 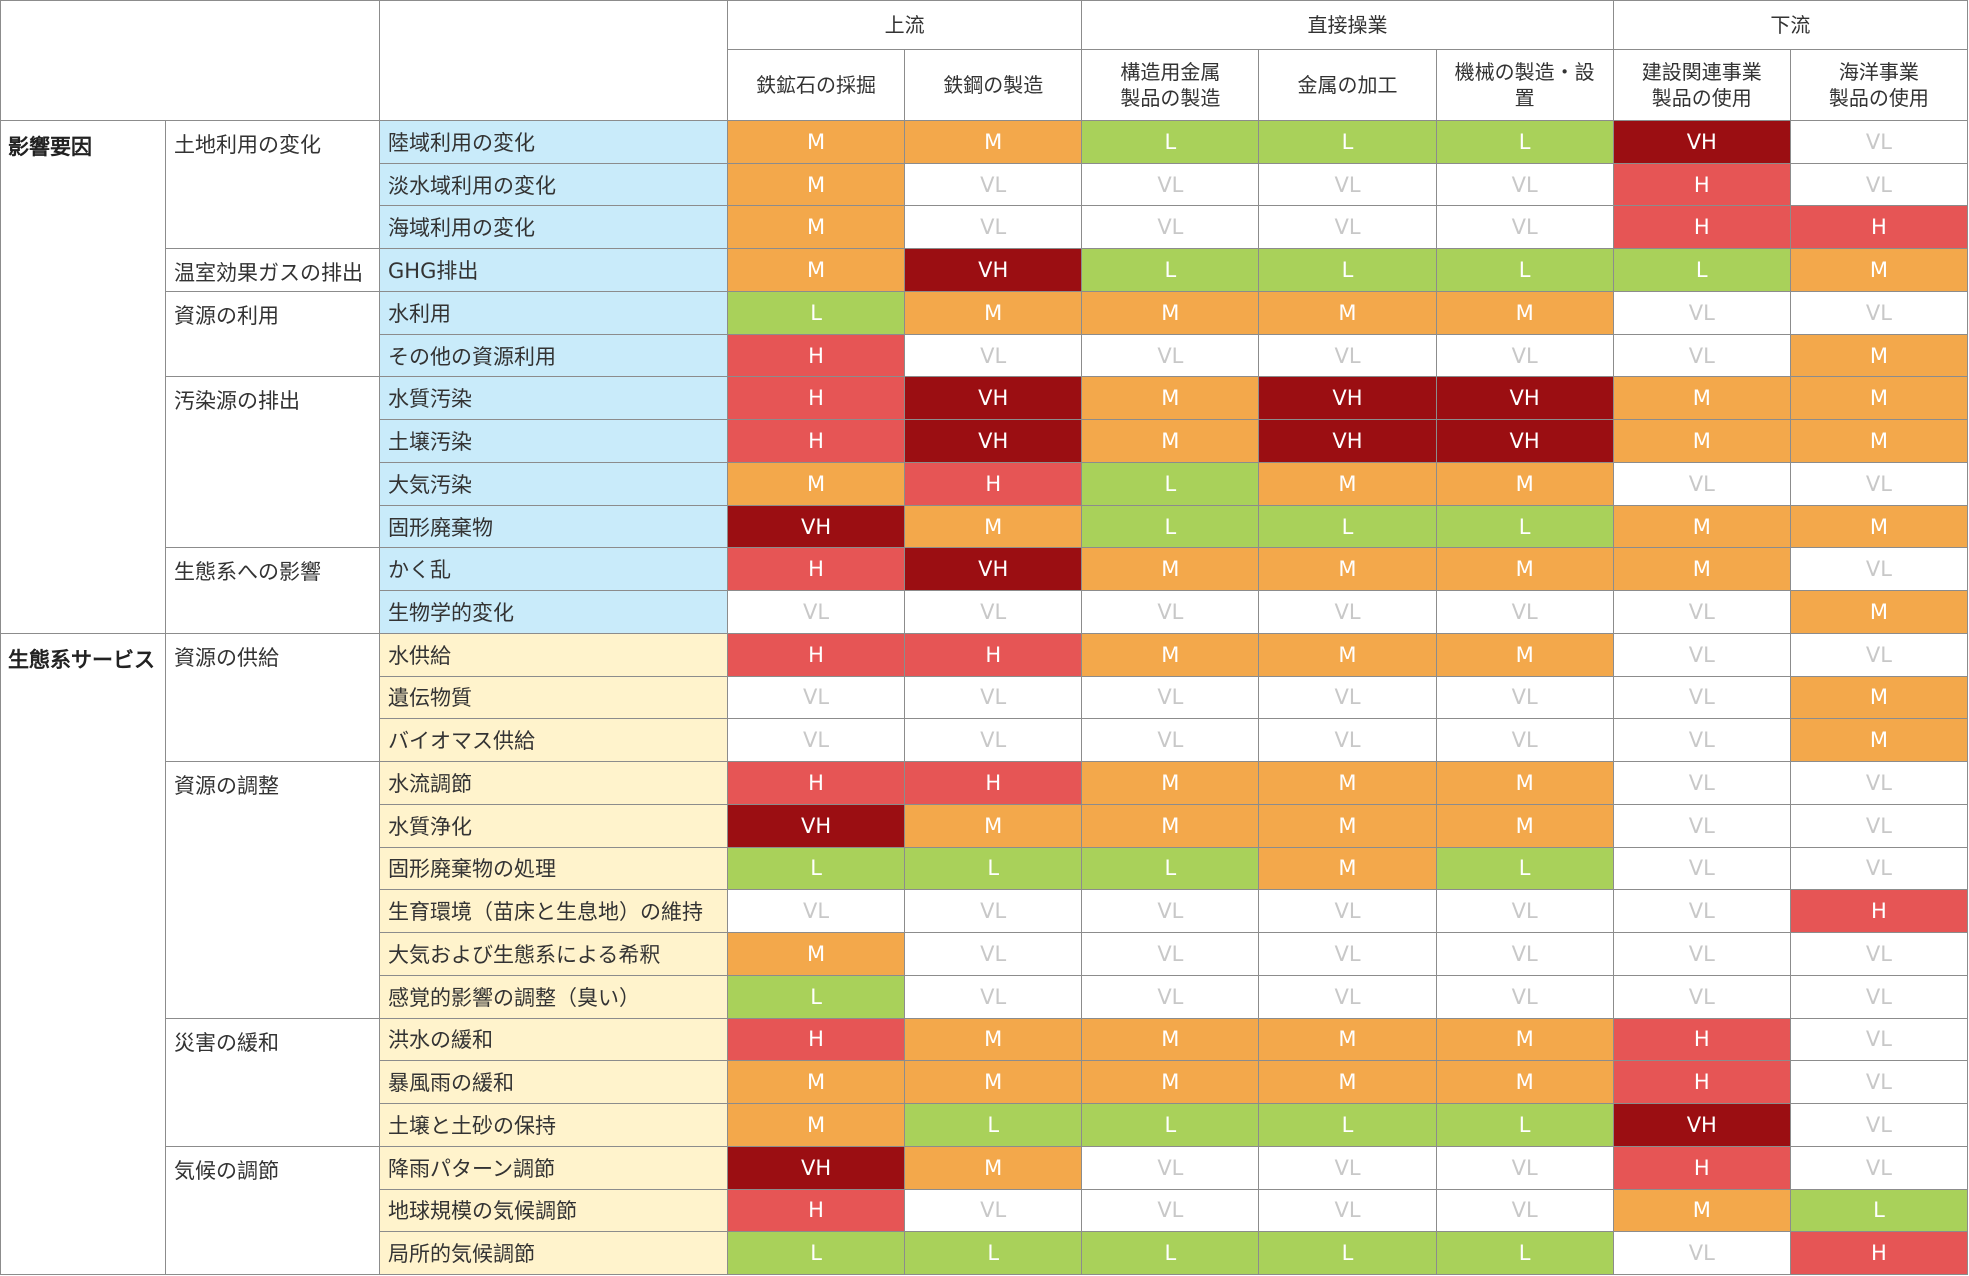 I want to click on row-label: 海域利用の変化, so click(x=554, y=228).